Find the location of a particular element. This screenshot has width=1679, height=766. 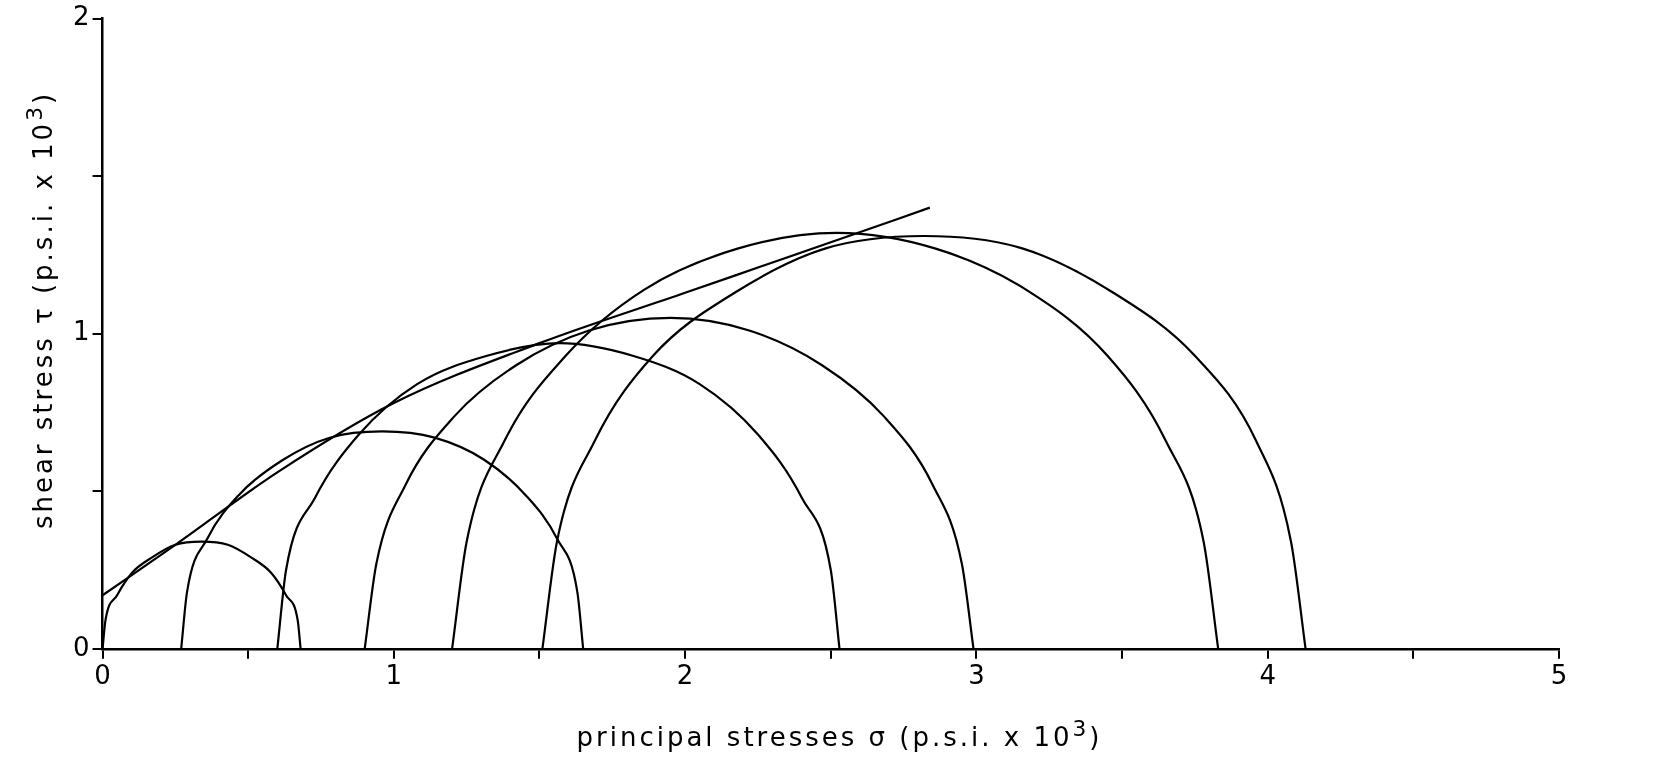

x-tick-label: 4 is located at coordinates (1267, 675).